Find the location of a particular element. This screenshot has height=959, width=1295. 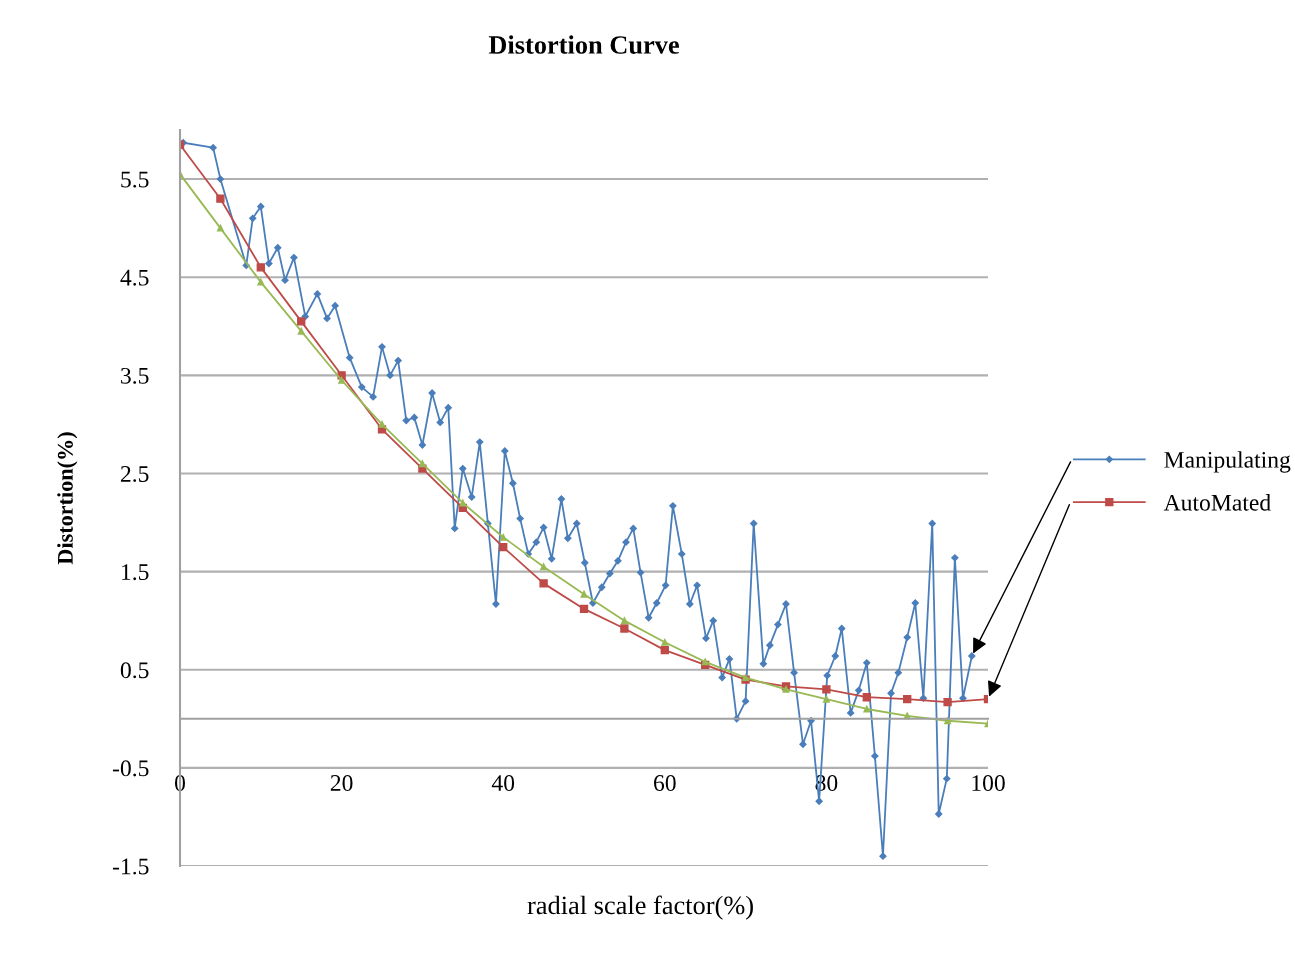

y-tick-label: -0.5 is located at coordinates (130, 768).